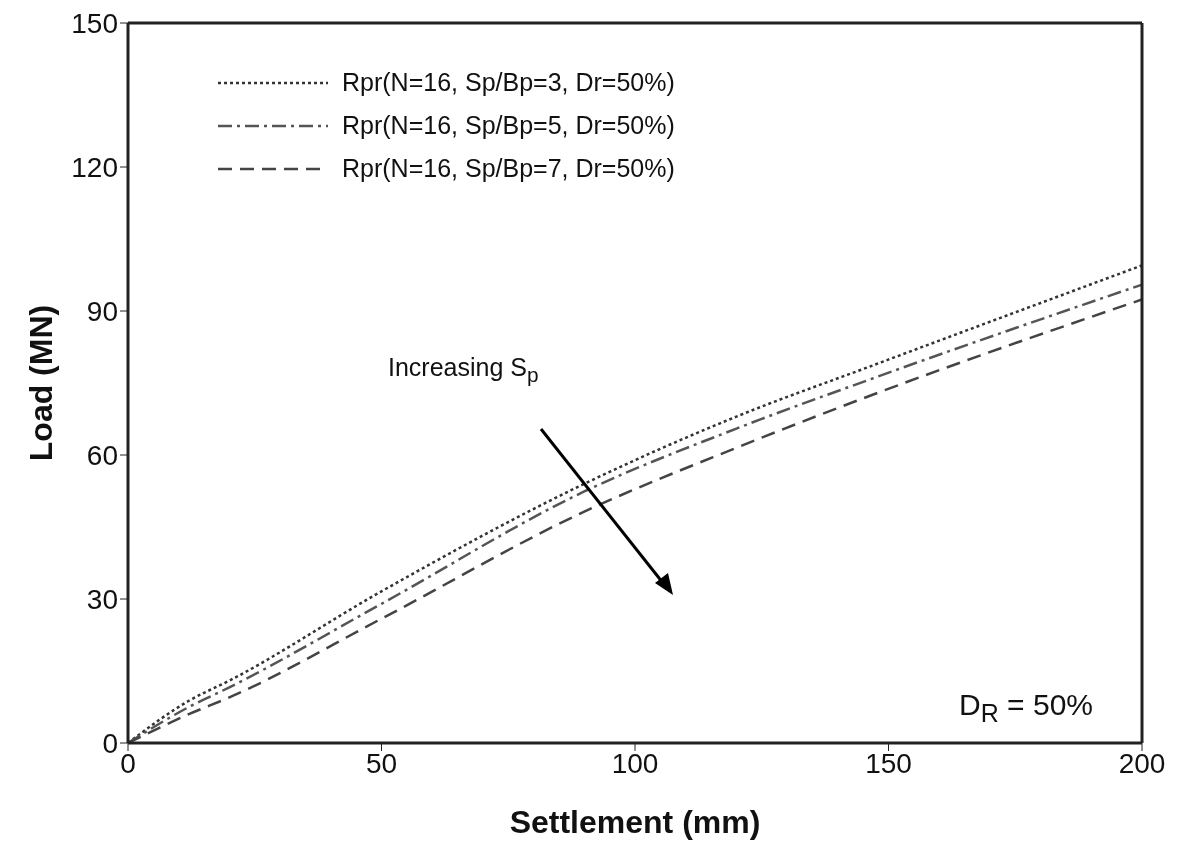 The width and height of the screenshot is (1177, 859). Describe the element at coordinates (94, 23) in the screenshot. I see `y-tick-label: 150` at that location.